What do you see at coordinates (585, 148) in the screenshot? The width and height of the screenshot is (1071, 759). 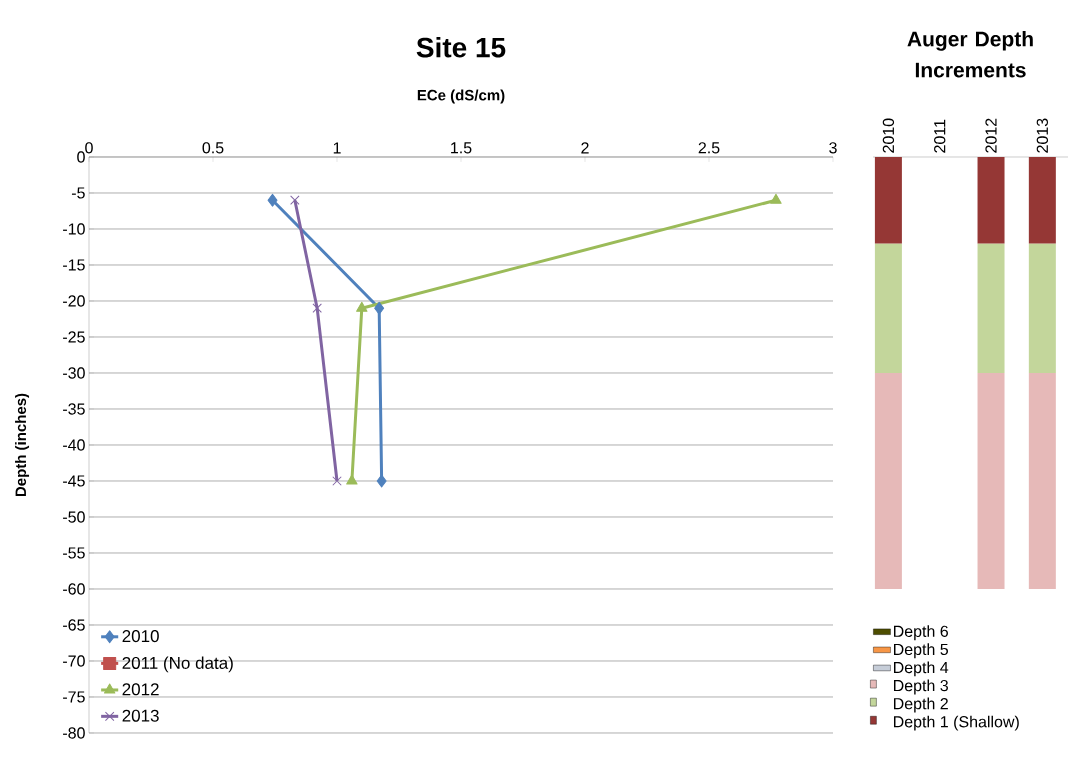 I see `x-tick-label: 2` at bounding box center [585, 148].